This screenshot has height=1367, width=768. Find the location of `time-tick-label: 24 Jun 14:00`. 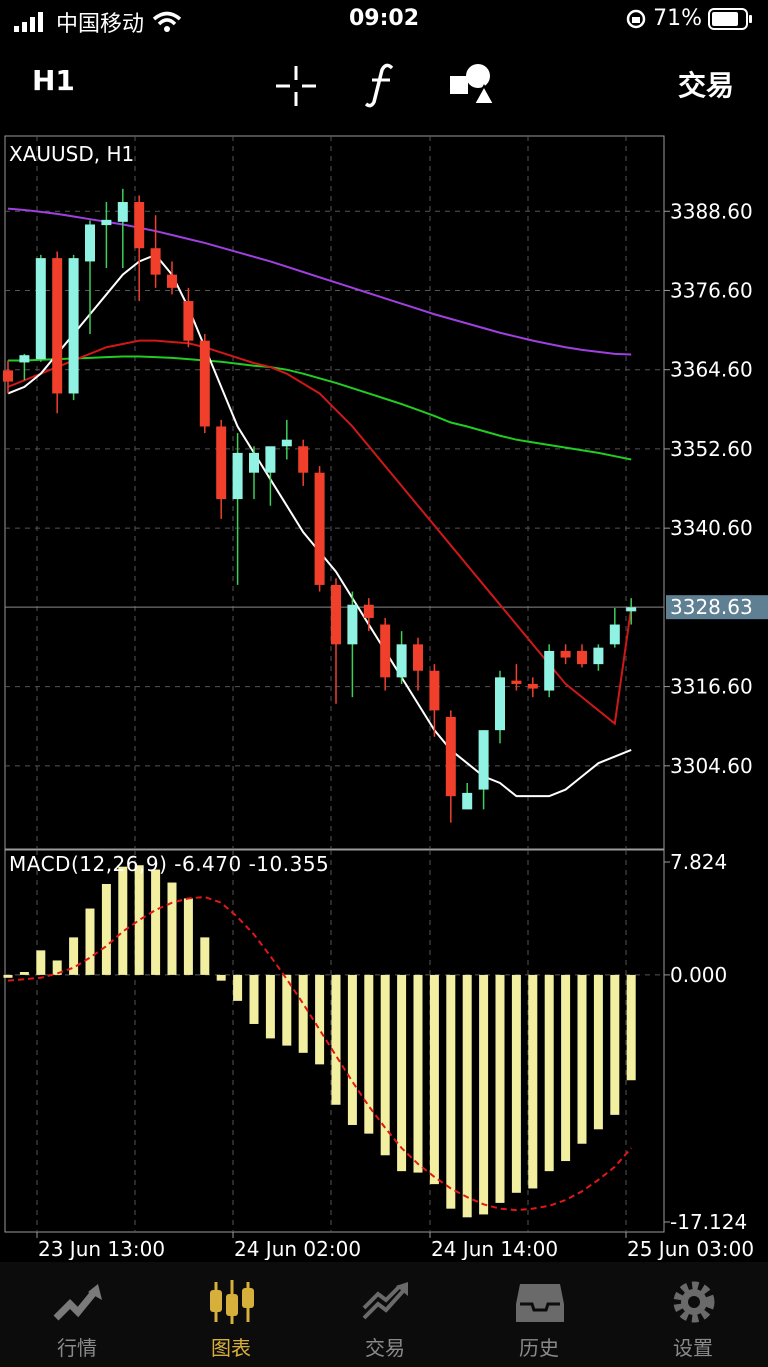

time-tick-label: 24 Jun 14:00 is located at coordinates (494, 1248).